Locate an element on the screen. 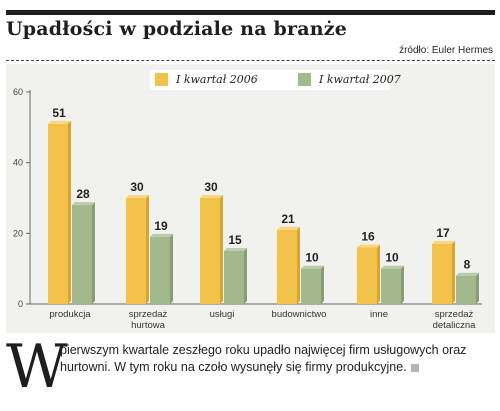 Image resolution: width=500 pixels, height=411 pixels. x-tick-label: sprzedaż detaliczna is located at coordinates (454, 320).